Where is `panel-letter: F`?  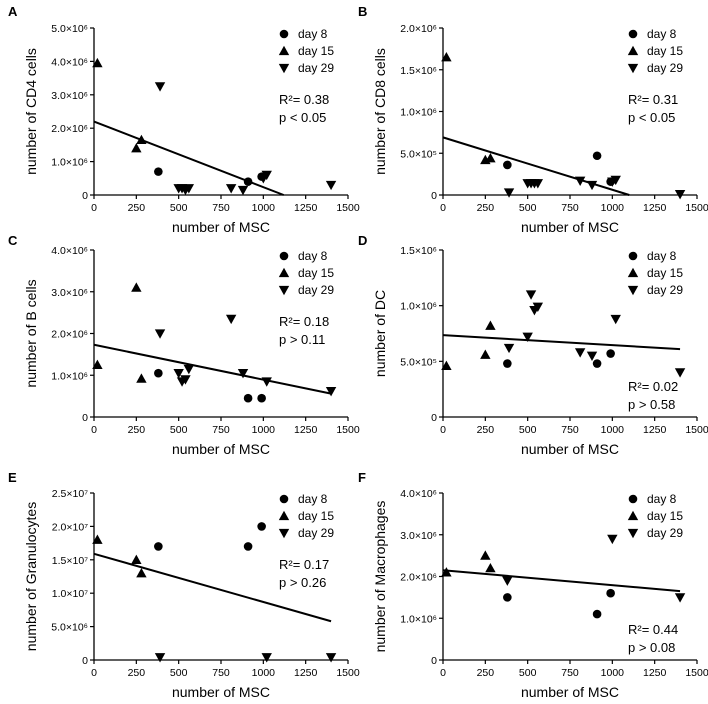
panel-letter: F is located at coordinates (362, 477).